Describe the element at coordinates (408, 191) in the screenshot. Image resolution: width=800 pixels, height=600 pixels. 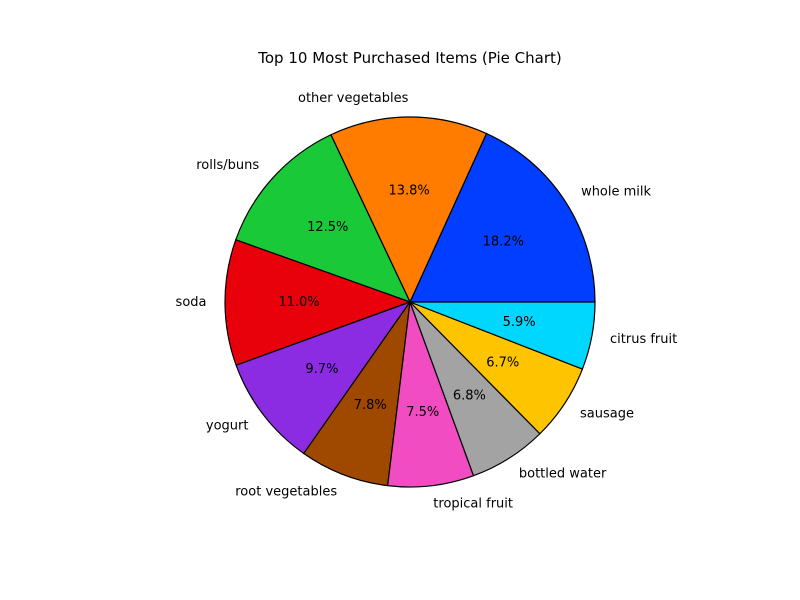
I see `slice-pct-other-vegetables: 13.8%` at that location.